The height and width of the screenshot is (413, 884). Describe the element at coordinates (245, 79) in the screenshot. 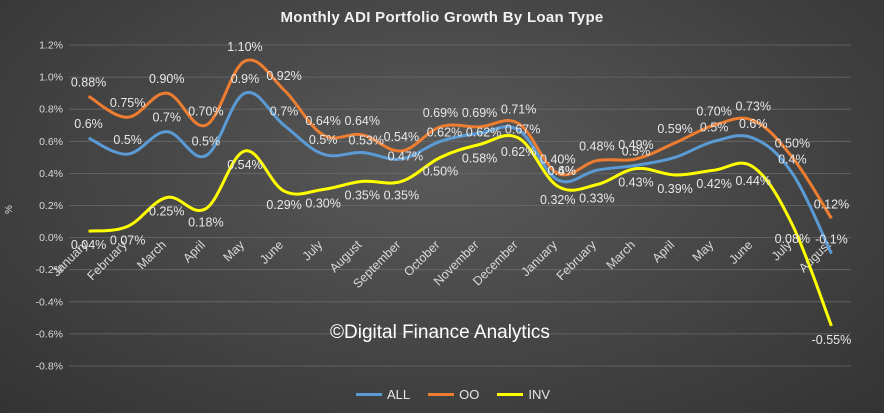

I see `data-label-all: 0.9%` at that location.